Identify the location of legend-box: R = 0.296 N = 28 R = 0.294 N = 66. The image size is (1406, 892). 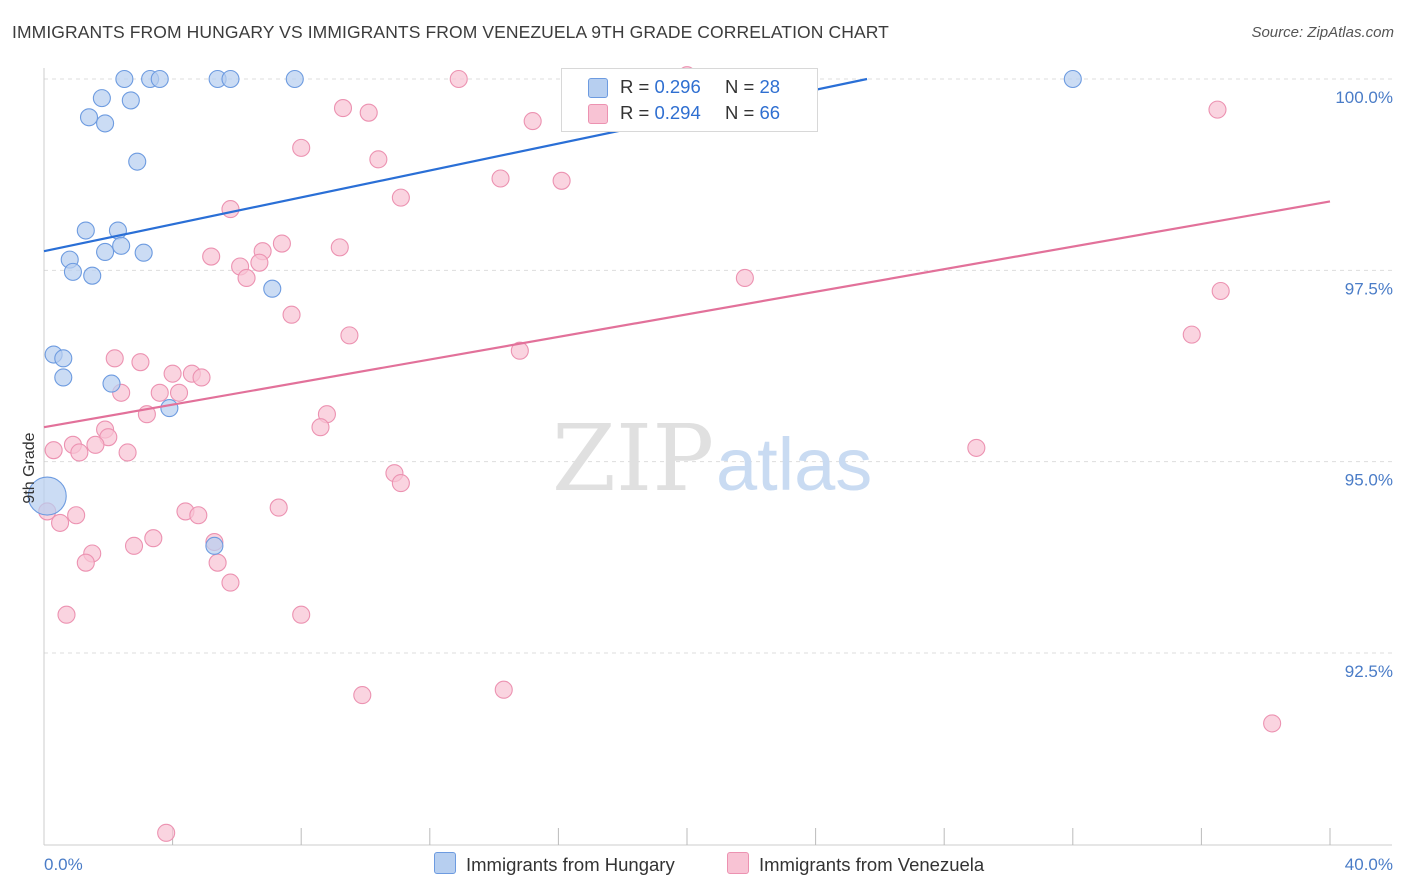
(689, 100).